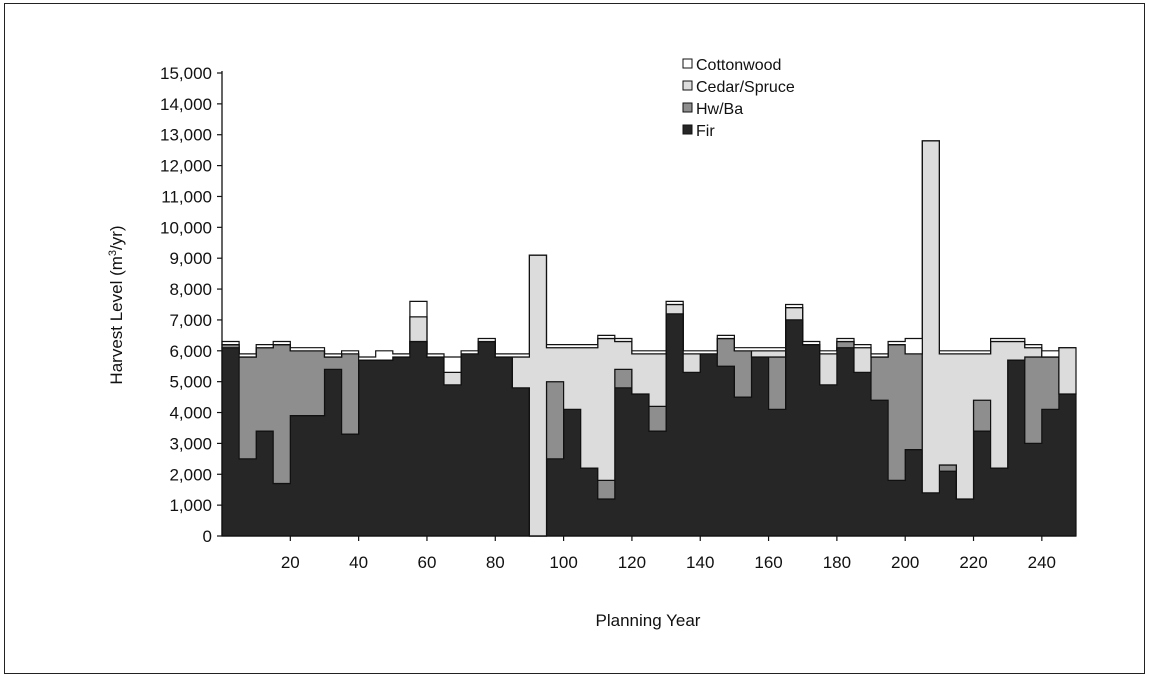  What do you see at coordinates (186, 135) in the screenshot?
I see `y-tick-label: 13,000` at bounding box center [186, 135].